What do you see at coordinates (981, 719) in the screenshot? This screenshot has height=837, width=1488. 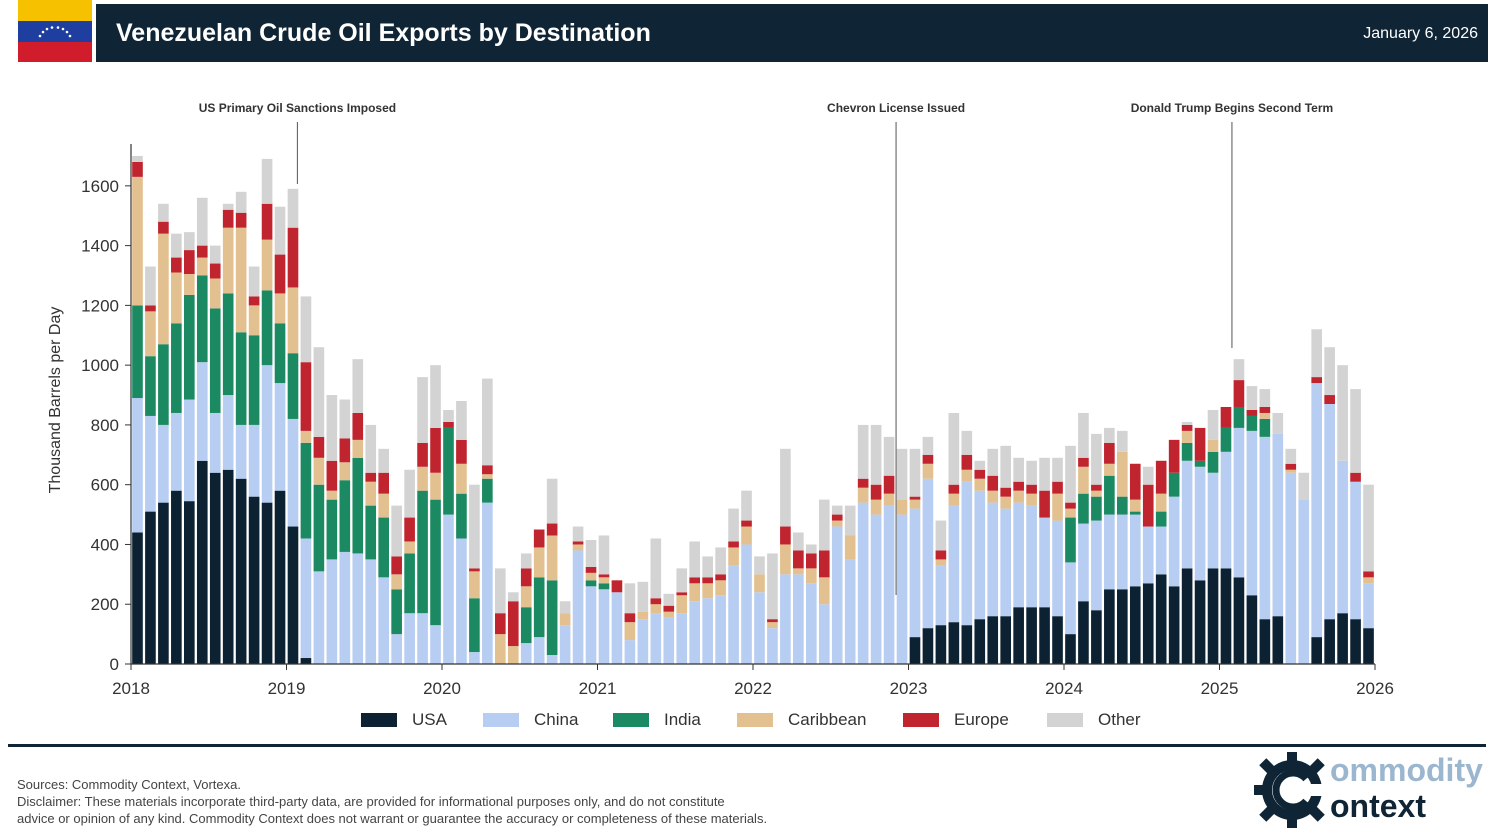 I see `legend-label: Europe` at bounding box center [981, 719].